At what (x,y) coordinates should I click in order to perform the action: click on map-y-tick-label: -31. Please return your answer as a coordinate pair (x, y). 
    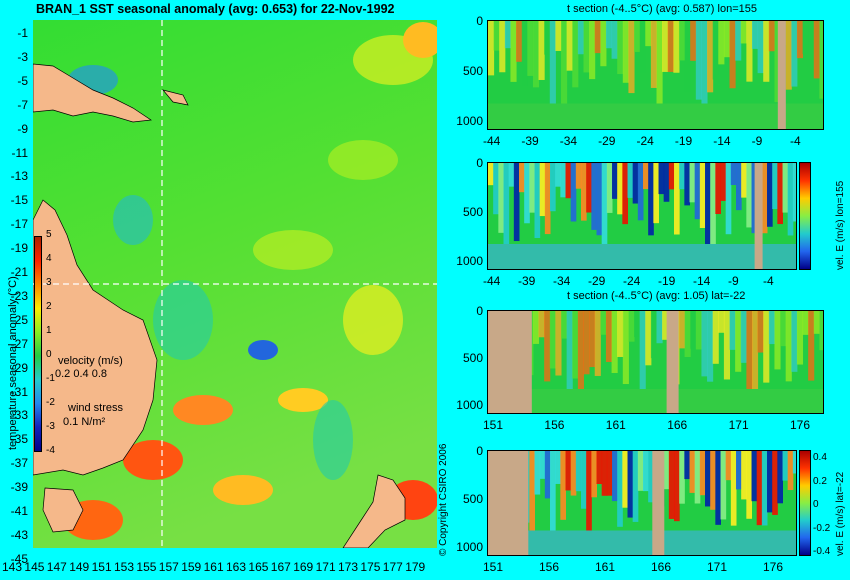
    Looking at the image, I should click on (19, 391).